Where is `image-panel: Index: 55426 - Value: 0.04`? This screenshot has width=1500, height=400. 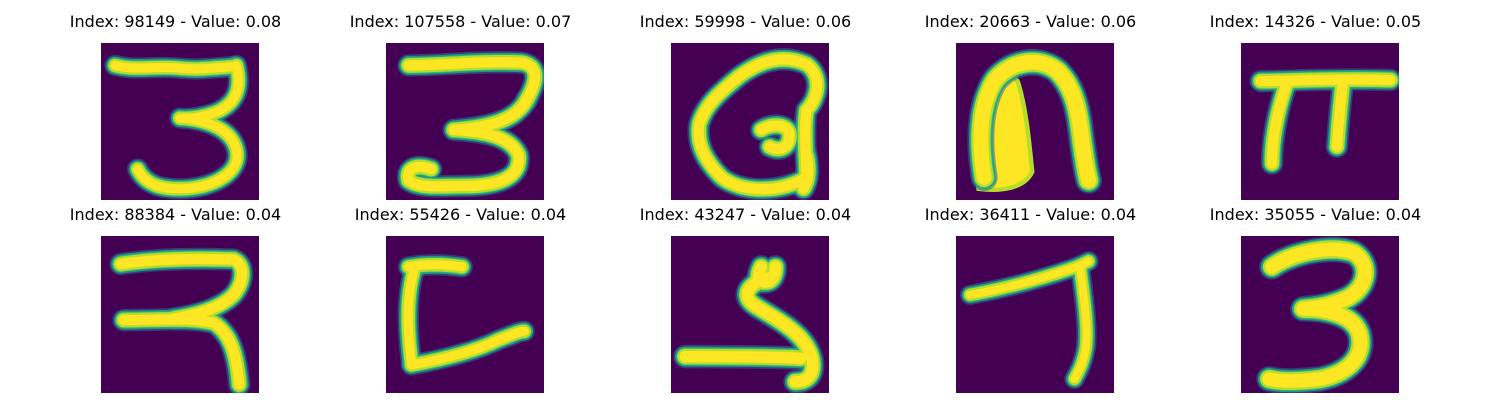
image-panel: Index: 55426 - Value: 0.04 is located at coordinates (460, 298).